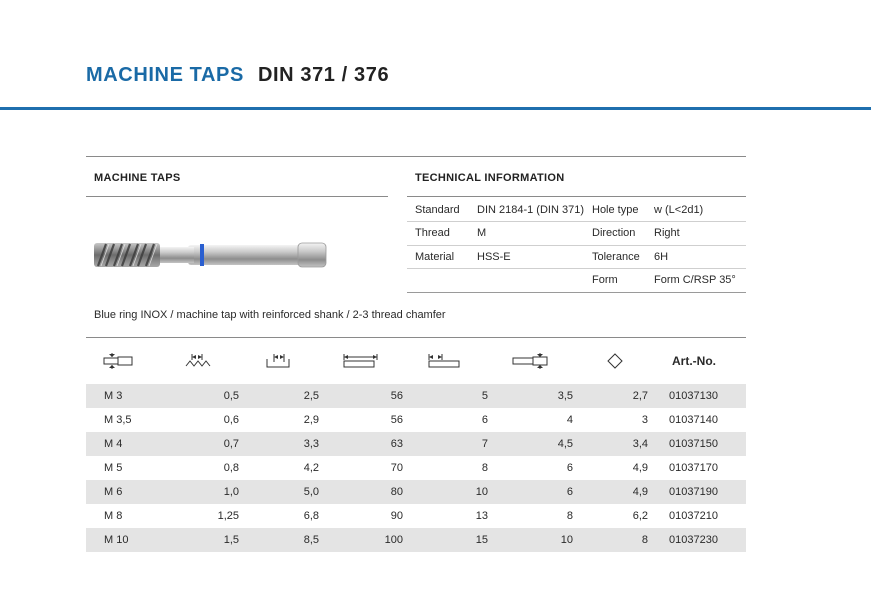  I want to click on left-label-rule, so click(237, 196).